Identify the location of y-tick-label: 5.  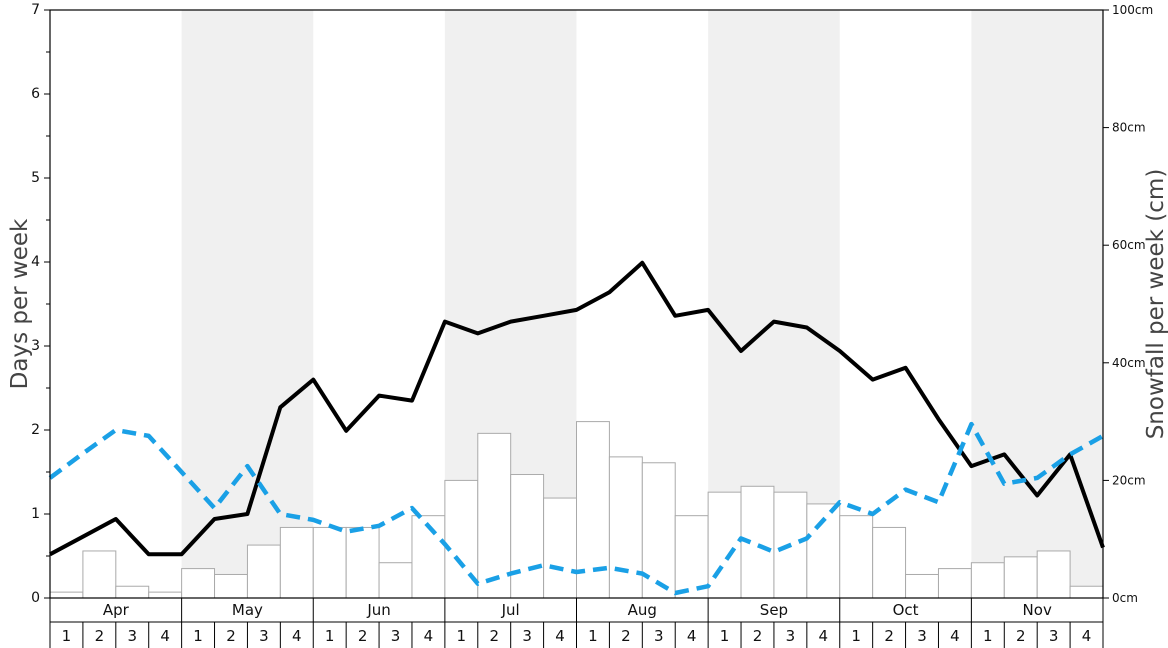
(35, 178).